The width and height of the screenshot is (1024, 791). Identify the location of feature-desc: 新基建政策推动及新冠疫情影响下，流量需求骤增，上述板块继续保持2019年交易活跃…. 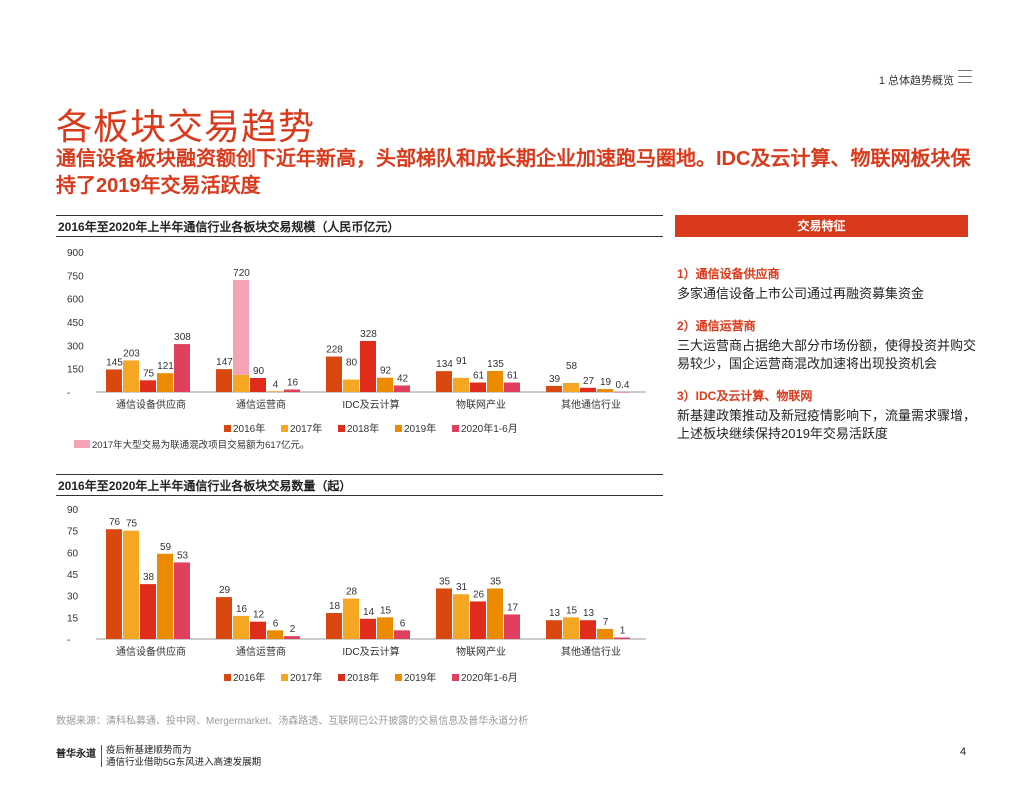
(827, 424).